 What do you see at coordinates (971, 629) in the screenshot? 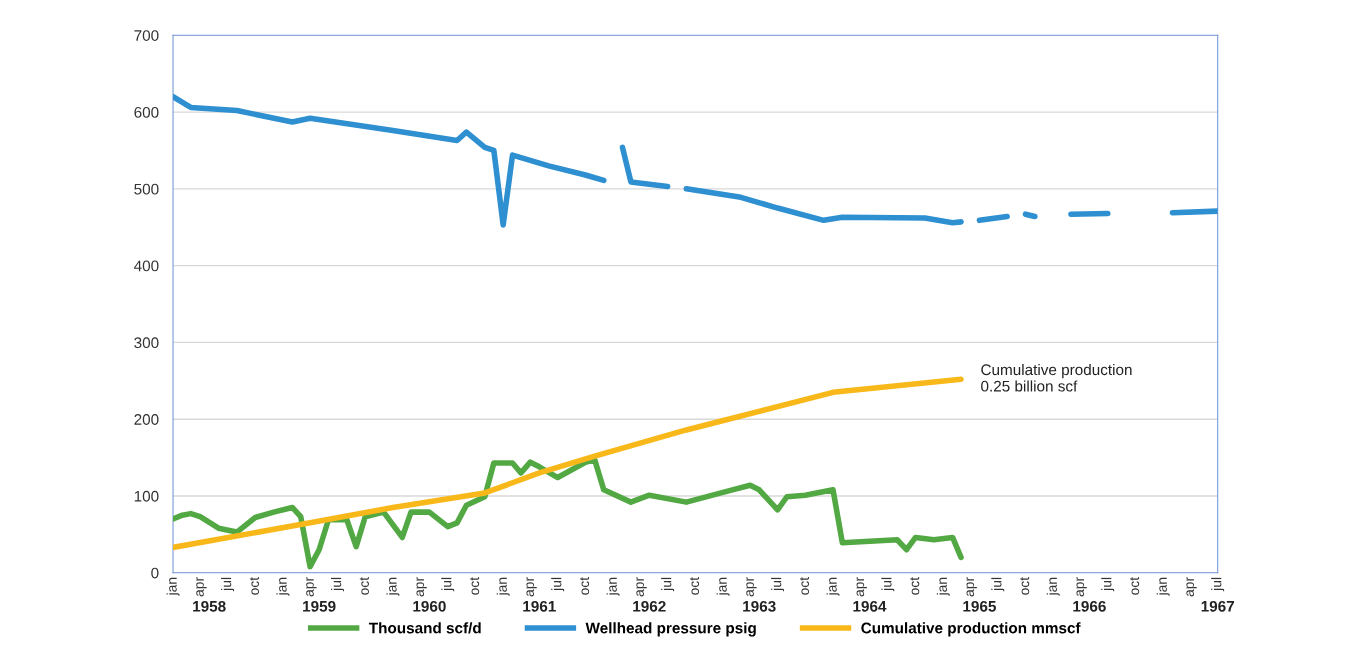
I see `legend-label: Cumulative production mmscf` at bounding box center [971, 629].